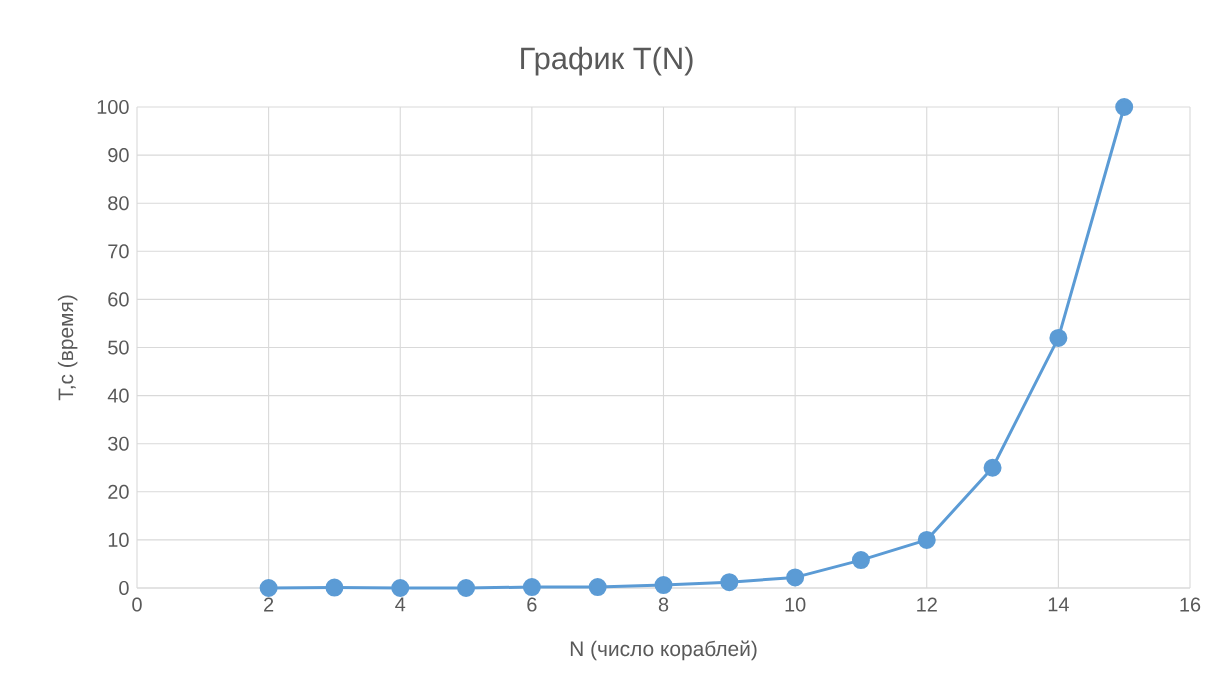 The height and width of the screenshot is (700, 1213). Describe the element at coordinates (663, 604) in the screenshot. I see `x-tick-label: 8` at that location.